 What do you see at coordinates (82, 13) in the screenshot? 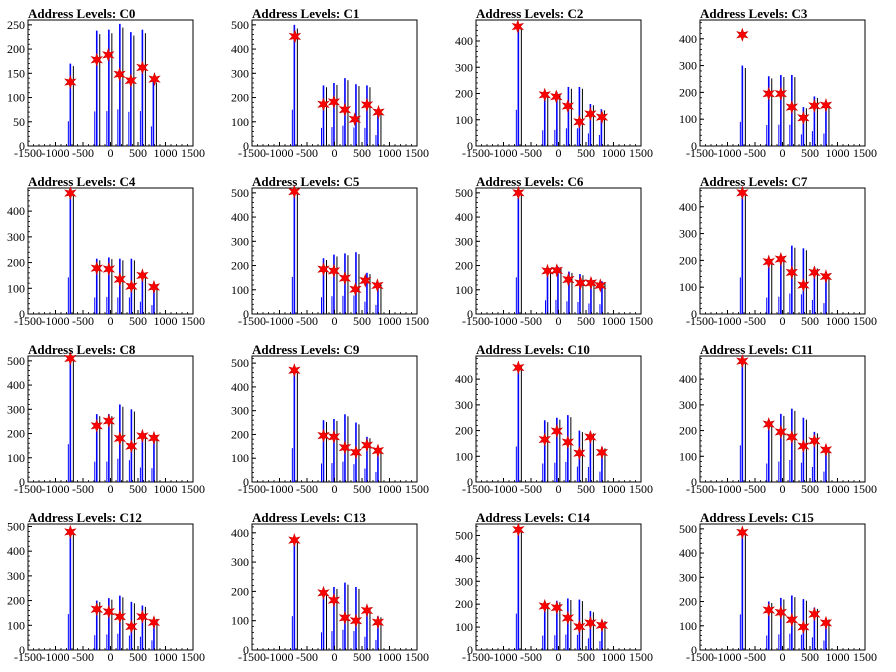
I see `chart-title: Address Levels: C0` at bounding box center [82, 13].